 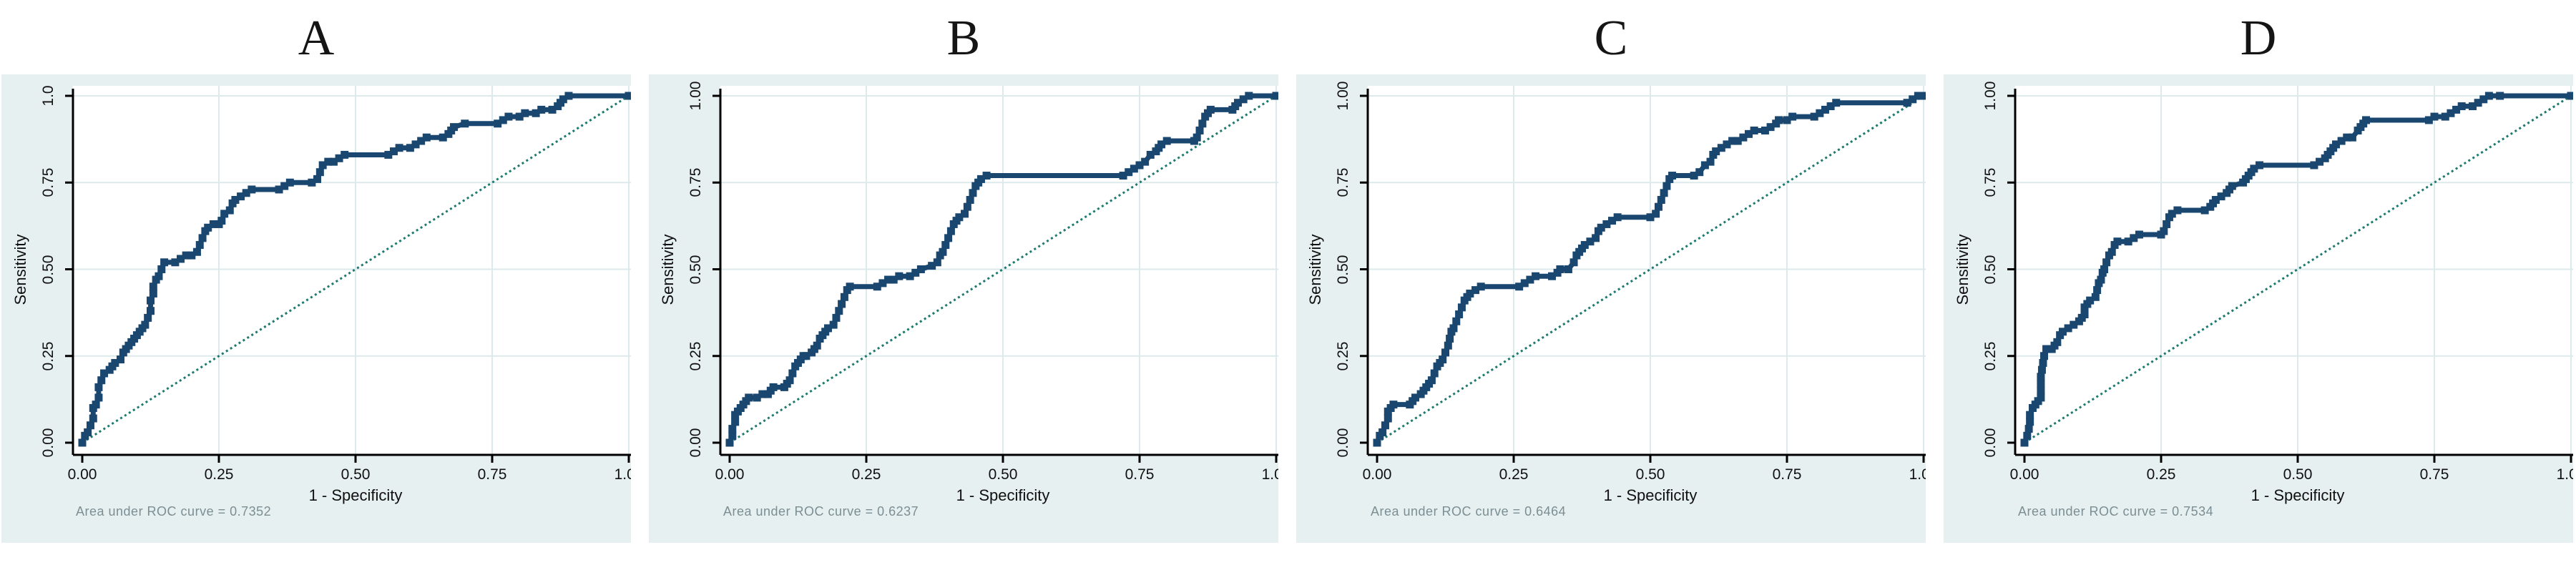 What do you see at coordinates (821, 511) in the screenshot?
I see `auc-caption: Area under ROC curve = 0.6237` at bounding box center [821, 511].